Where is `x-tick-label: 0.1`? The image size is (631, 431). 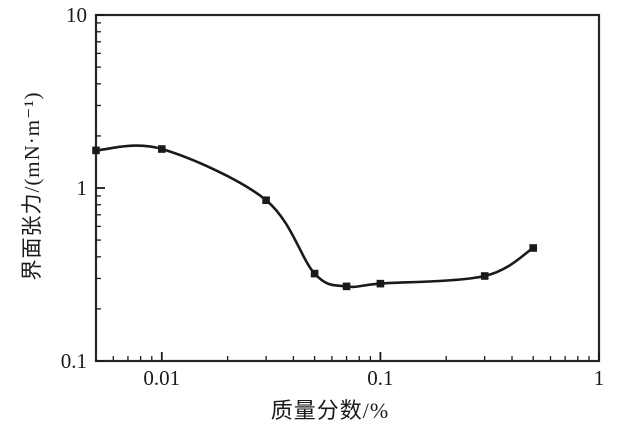
x-tick-label: 0.1 is located at coordinates (380, 378).